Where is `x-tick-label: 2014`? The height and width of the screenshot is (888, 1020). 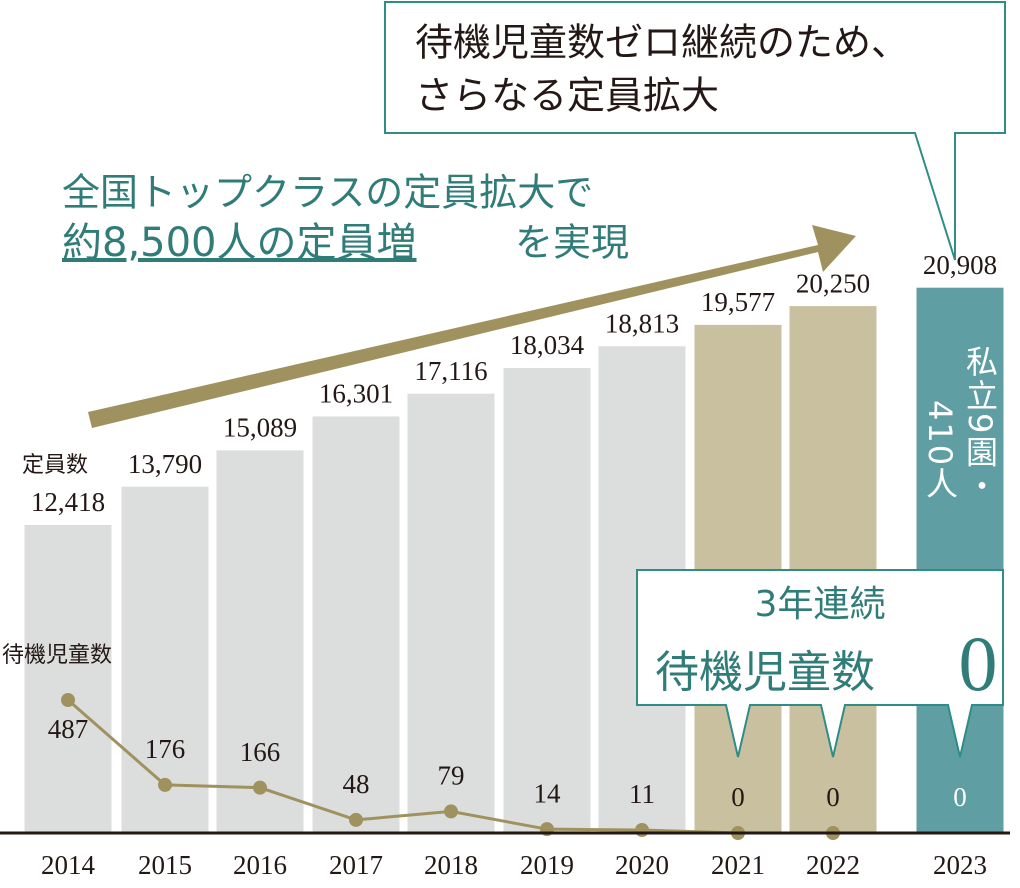
x-tick-label: 2014 is located at coordinates (68, 865).